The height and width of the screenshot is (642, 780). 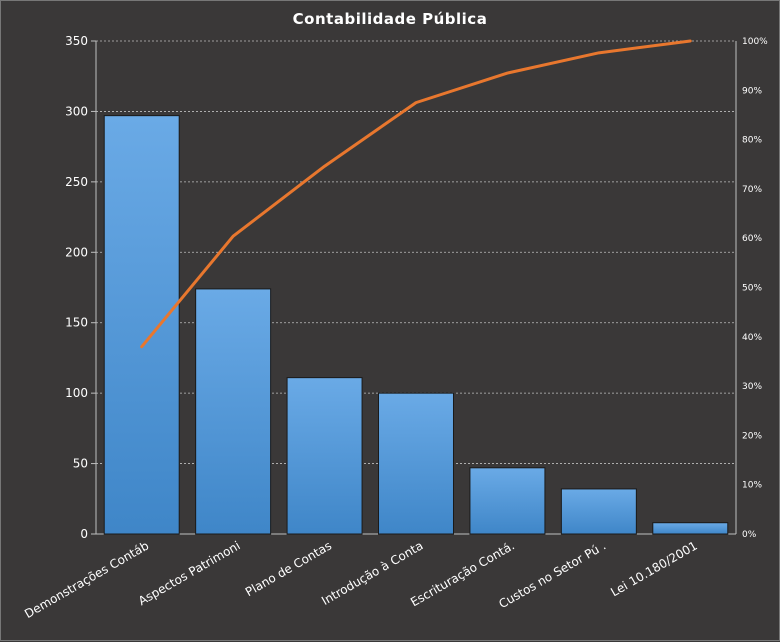 What do you see at coordinates (752, 436) in the screenshot?
I see `y2-tick-label: 20%` at bounding box center [752, 436].